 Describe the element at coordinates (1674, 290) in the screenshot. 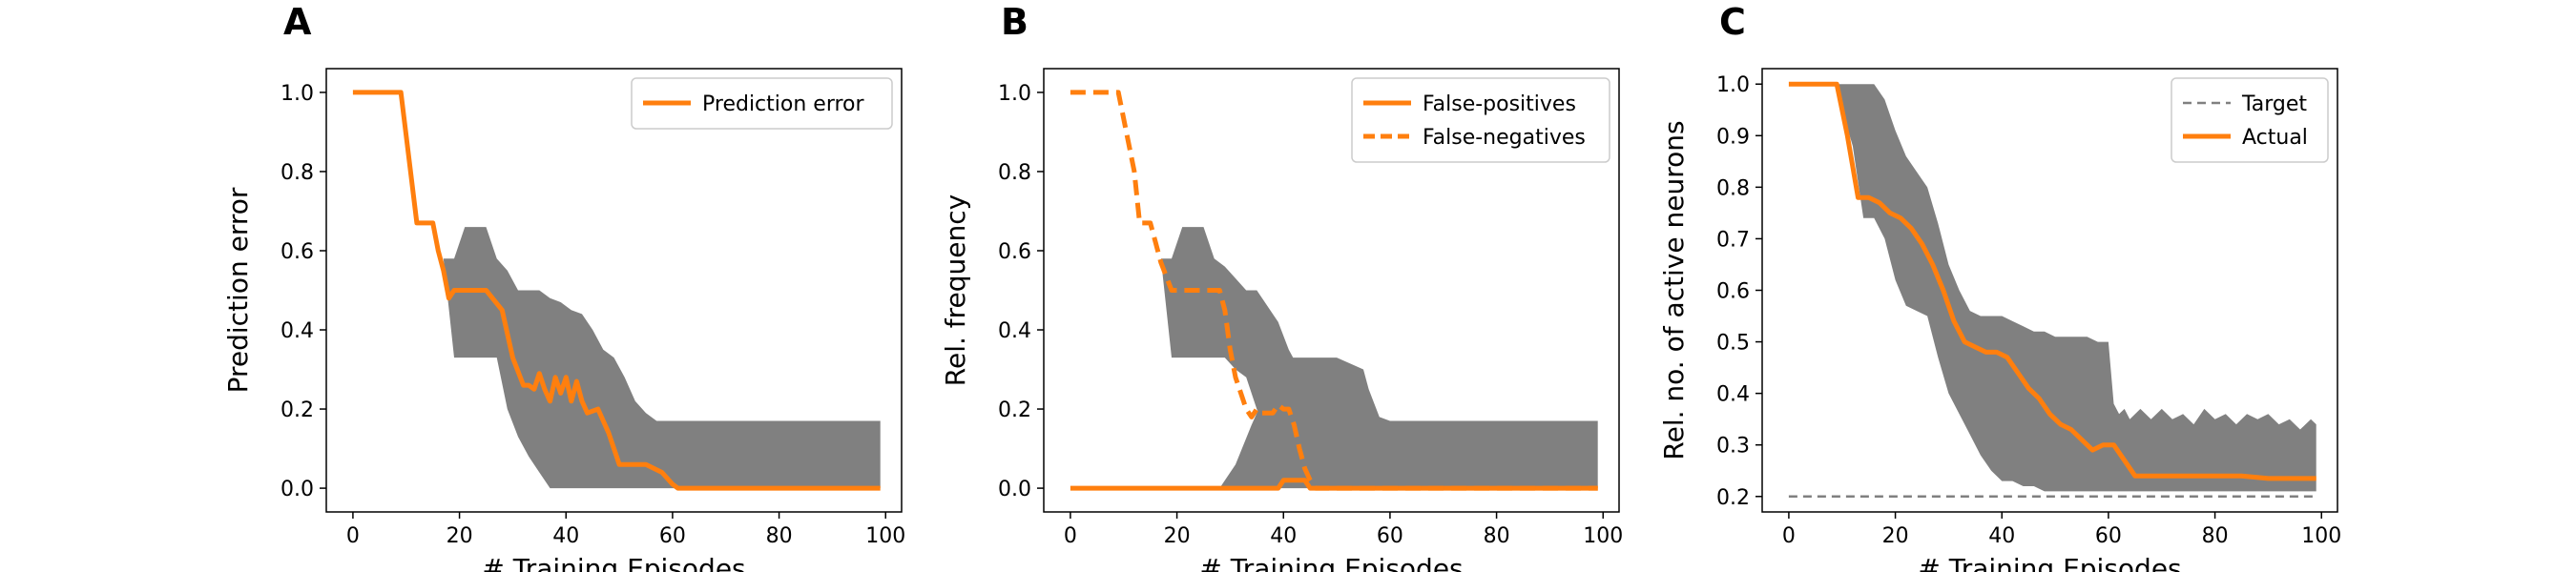

I see `y-axis-label: Rel. no. of active neurons` at that location.